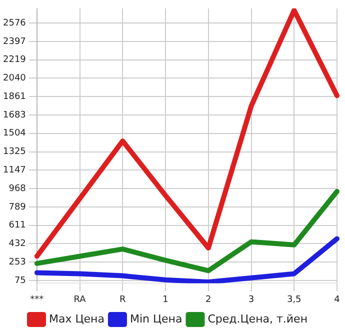 The width and height of the screenshot is (345, 335). I want to click on x-tick-label: 3,5, so click(294, 299).